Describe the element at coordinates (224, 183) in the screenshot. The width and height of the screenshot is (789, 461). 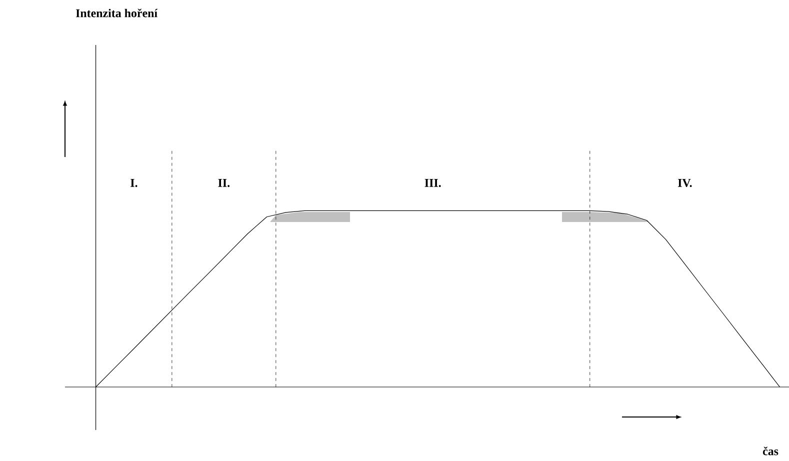
I see `text: II.` at that location.